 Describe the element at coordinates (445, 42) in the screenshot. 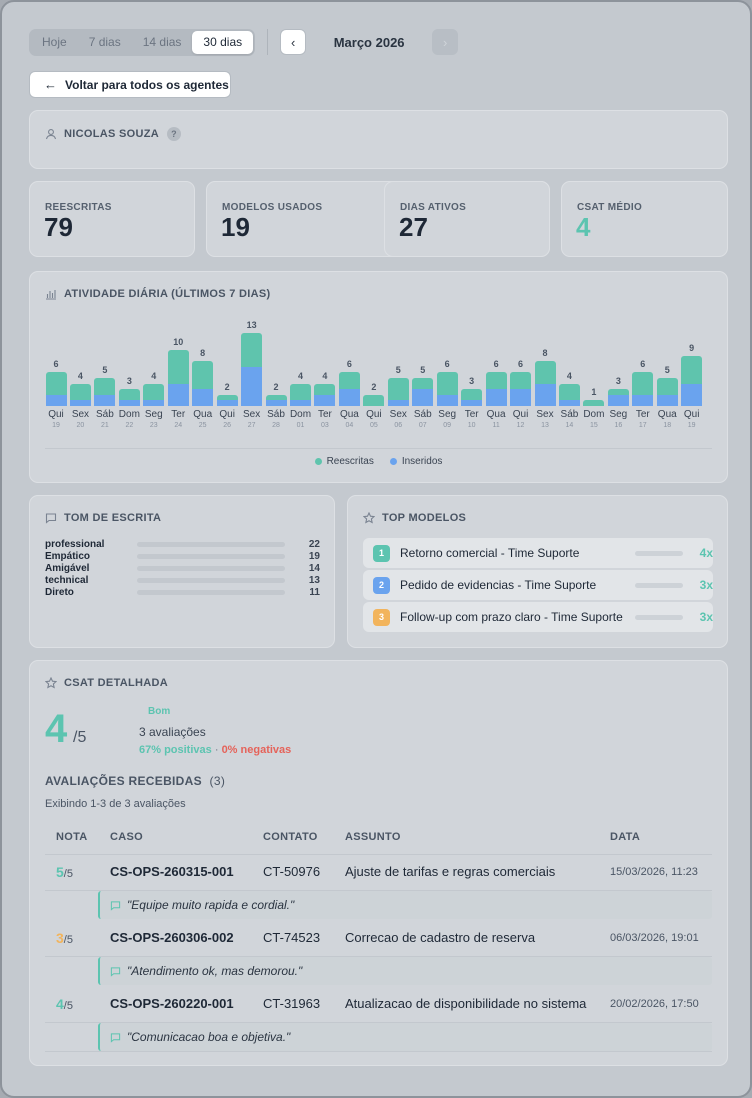

I see `next-month-button: ›` at that location.